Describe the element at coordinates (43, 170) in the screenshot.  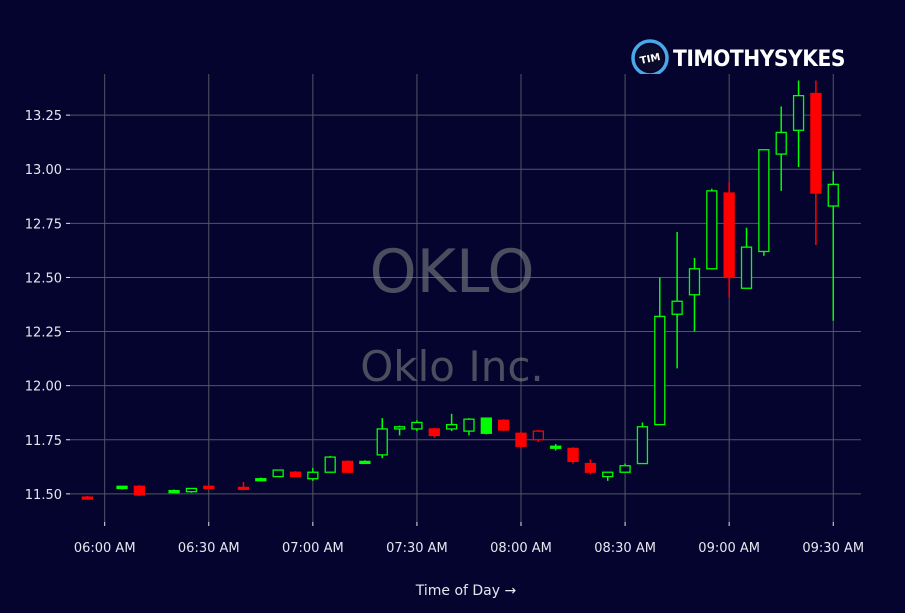
I see `y-tick-label: 13.00` at that location.